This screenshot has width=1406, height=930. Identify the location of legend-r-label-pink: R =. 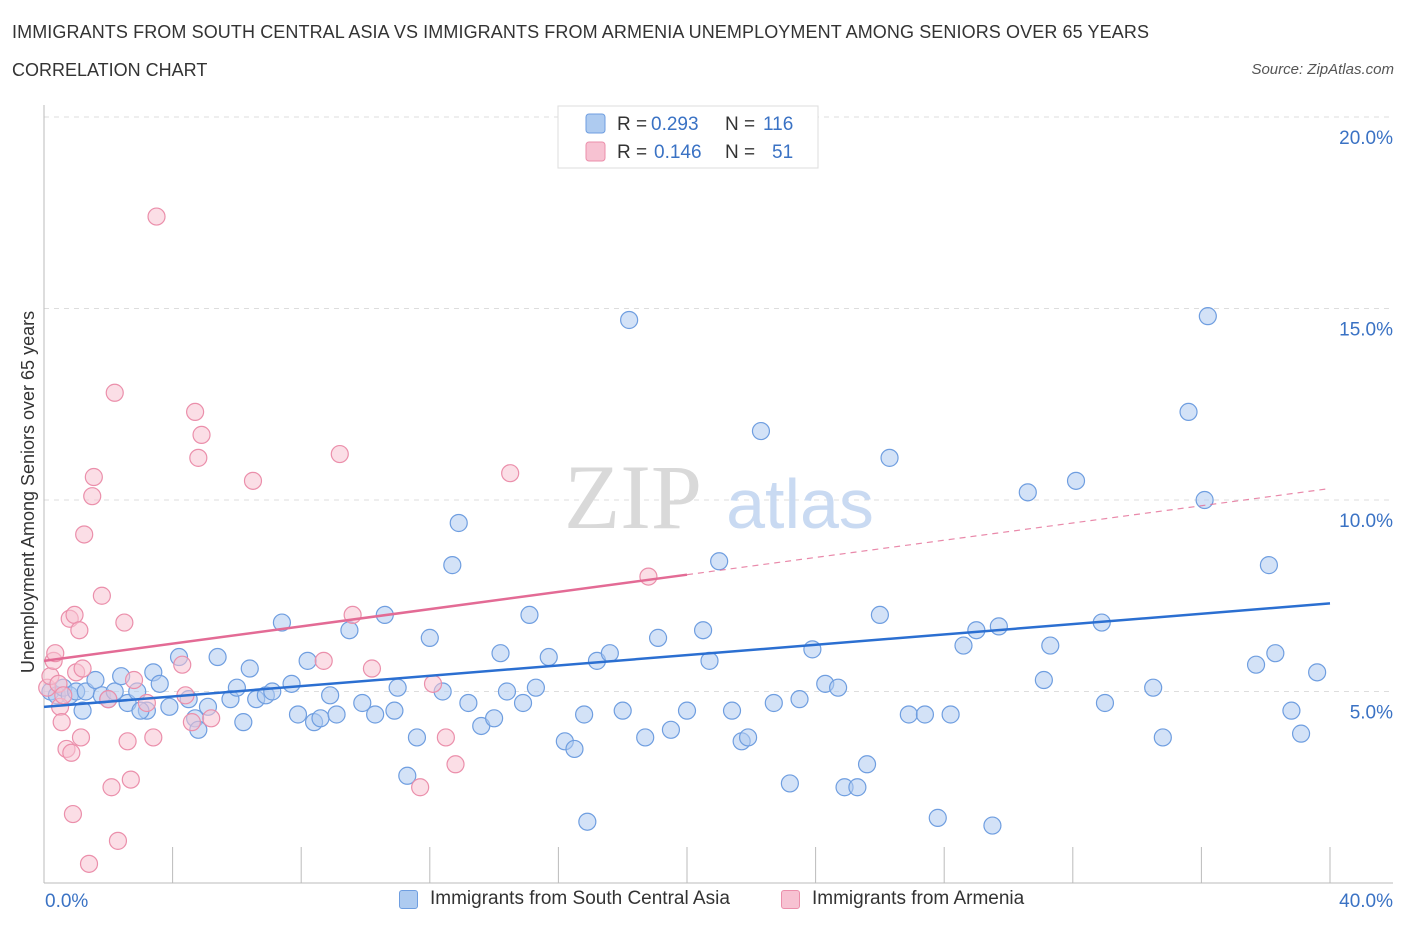
(632, 152).